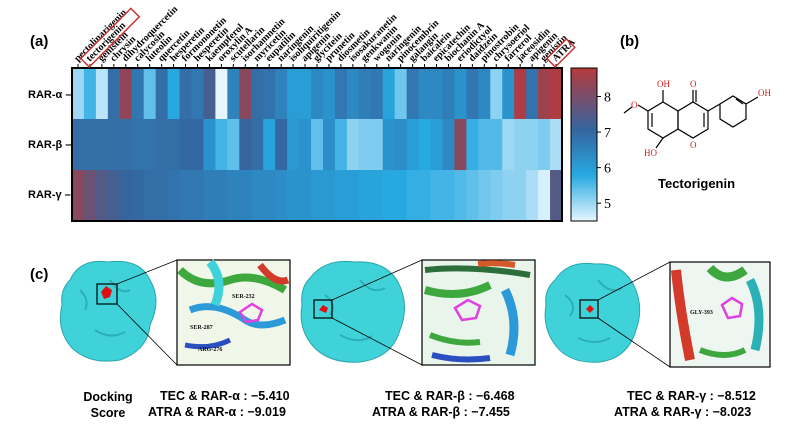  Describe the element at coordinates (327, 37) in the screenshot. I see `highlight-boxes` at that location.